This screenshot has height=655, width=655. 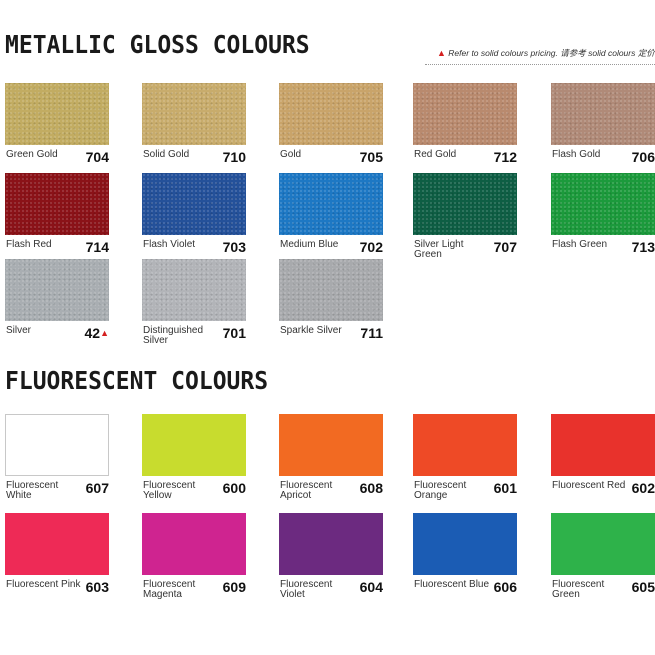 What do you see at coordinates (19, 330) in the screenshot?
I see `swatch-name: Silver` at bounding box center [19, 330].